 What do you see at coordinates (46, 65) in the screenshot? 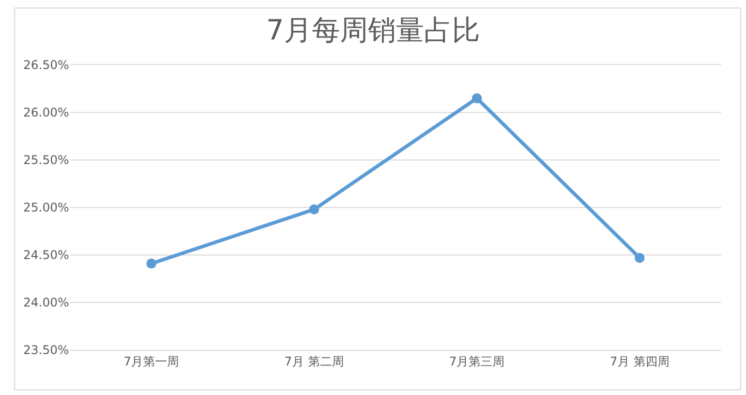
I see `y-tick-label: 26.50%` at bounding box center [46, 65].